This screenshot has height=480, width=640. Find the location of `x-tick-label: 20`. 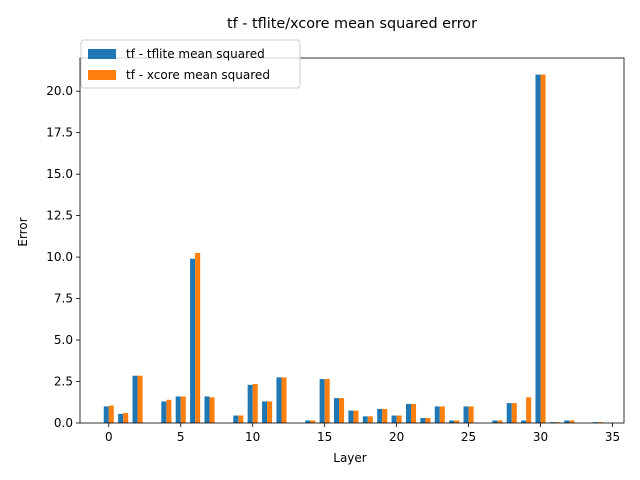

x-tick-label: 20 is located at coordinates (396, 437).